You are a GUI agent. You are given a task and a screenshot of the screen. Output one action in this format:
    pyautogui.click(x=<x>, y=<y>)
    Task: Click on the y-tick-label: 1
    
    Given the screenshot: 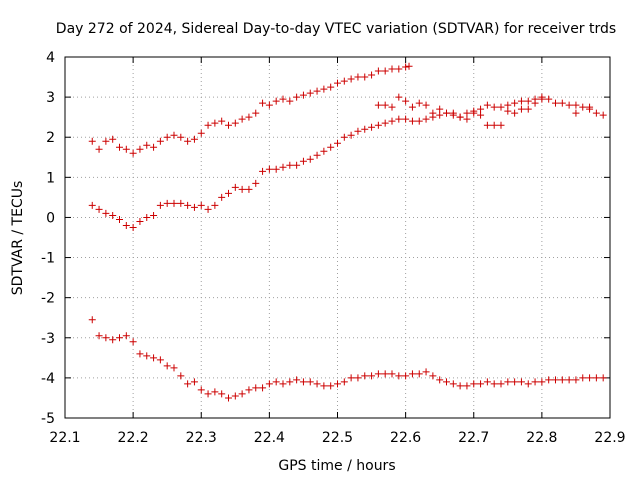 What is the action you would take?
    pyautogui.click(x=50, y=178)
    